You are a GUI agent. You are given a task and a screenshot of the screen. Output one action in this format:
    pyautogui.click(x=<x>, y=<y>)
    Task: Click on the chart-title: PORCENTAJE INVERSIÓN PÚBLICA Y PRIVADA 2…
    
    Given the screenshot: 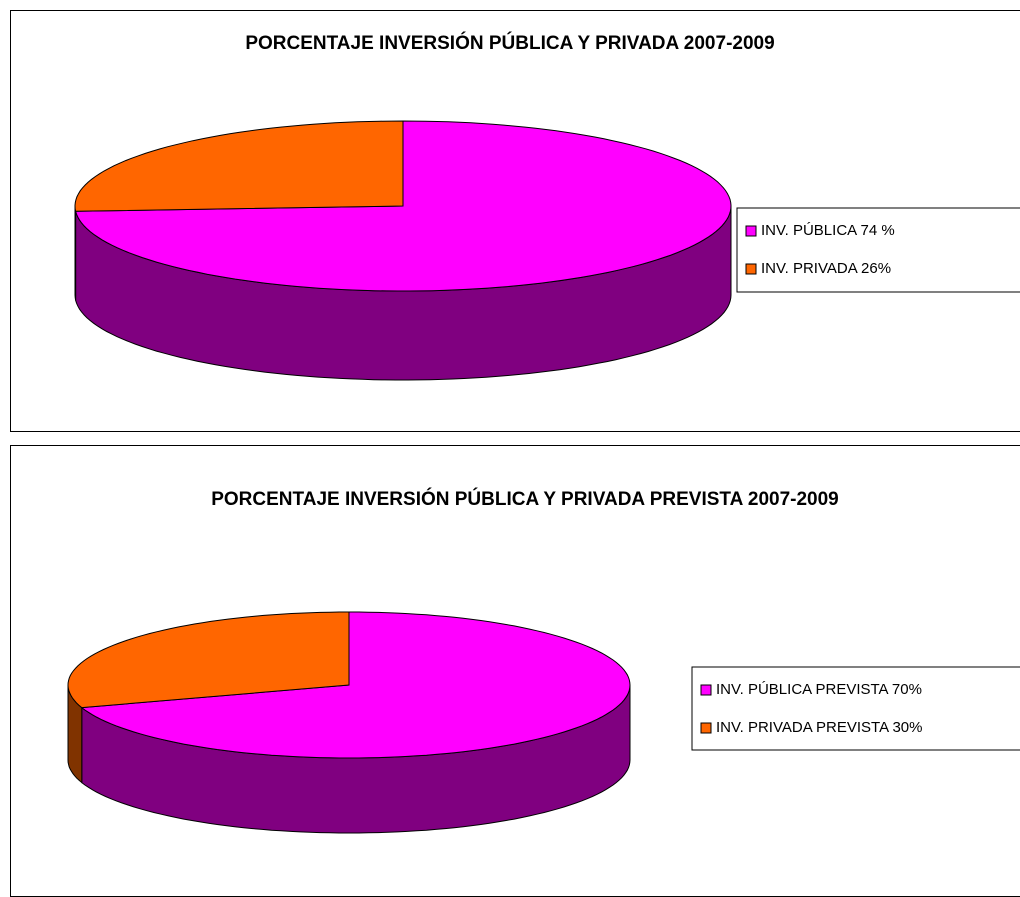 What is the action you would take?
    pyautogui.click(x=510, y=43)
    